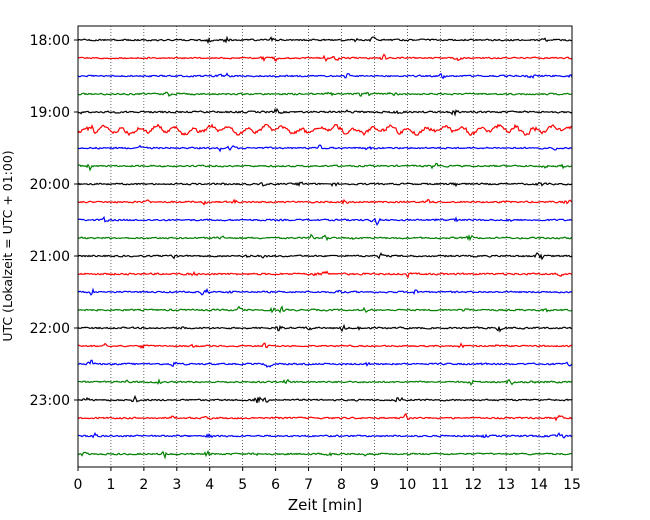 The width and height of the screenshot is (650, 520). What do you see at coordinates (572, 485) in the screenshot?
I see `x-tick-label: 15` at bounding box center [572, 485].